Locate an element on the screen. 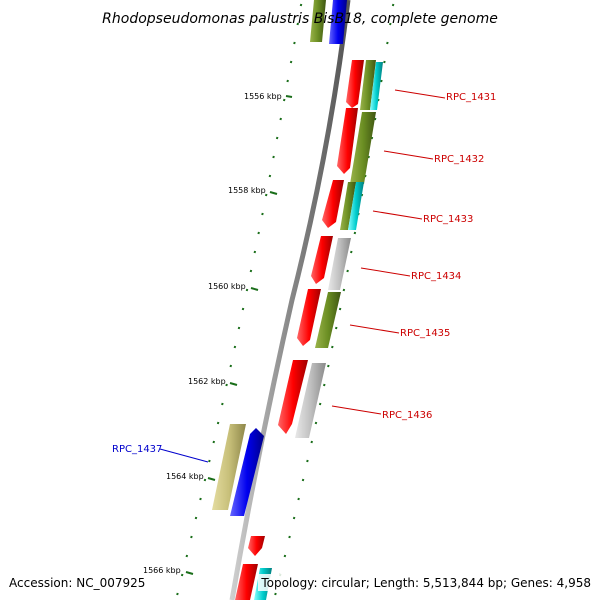  gene-label-rpc-1433: RPC_1433 is located at coordinates (448, 219).